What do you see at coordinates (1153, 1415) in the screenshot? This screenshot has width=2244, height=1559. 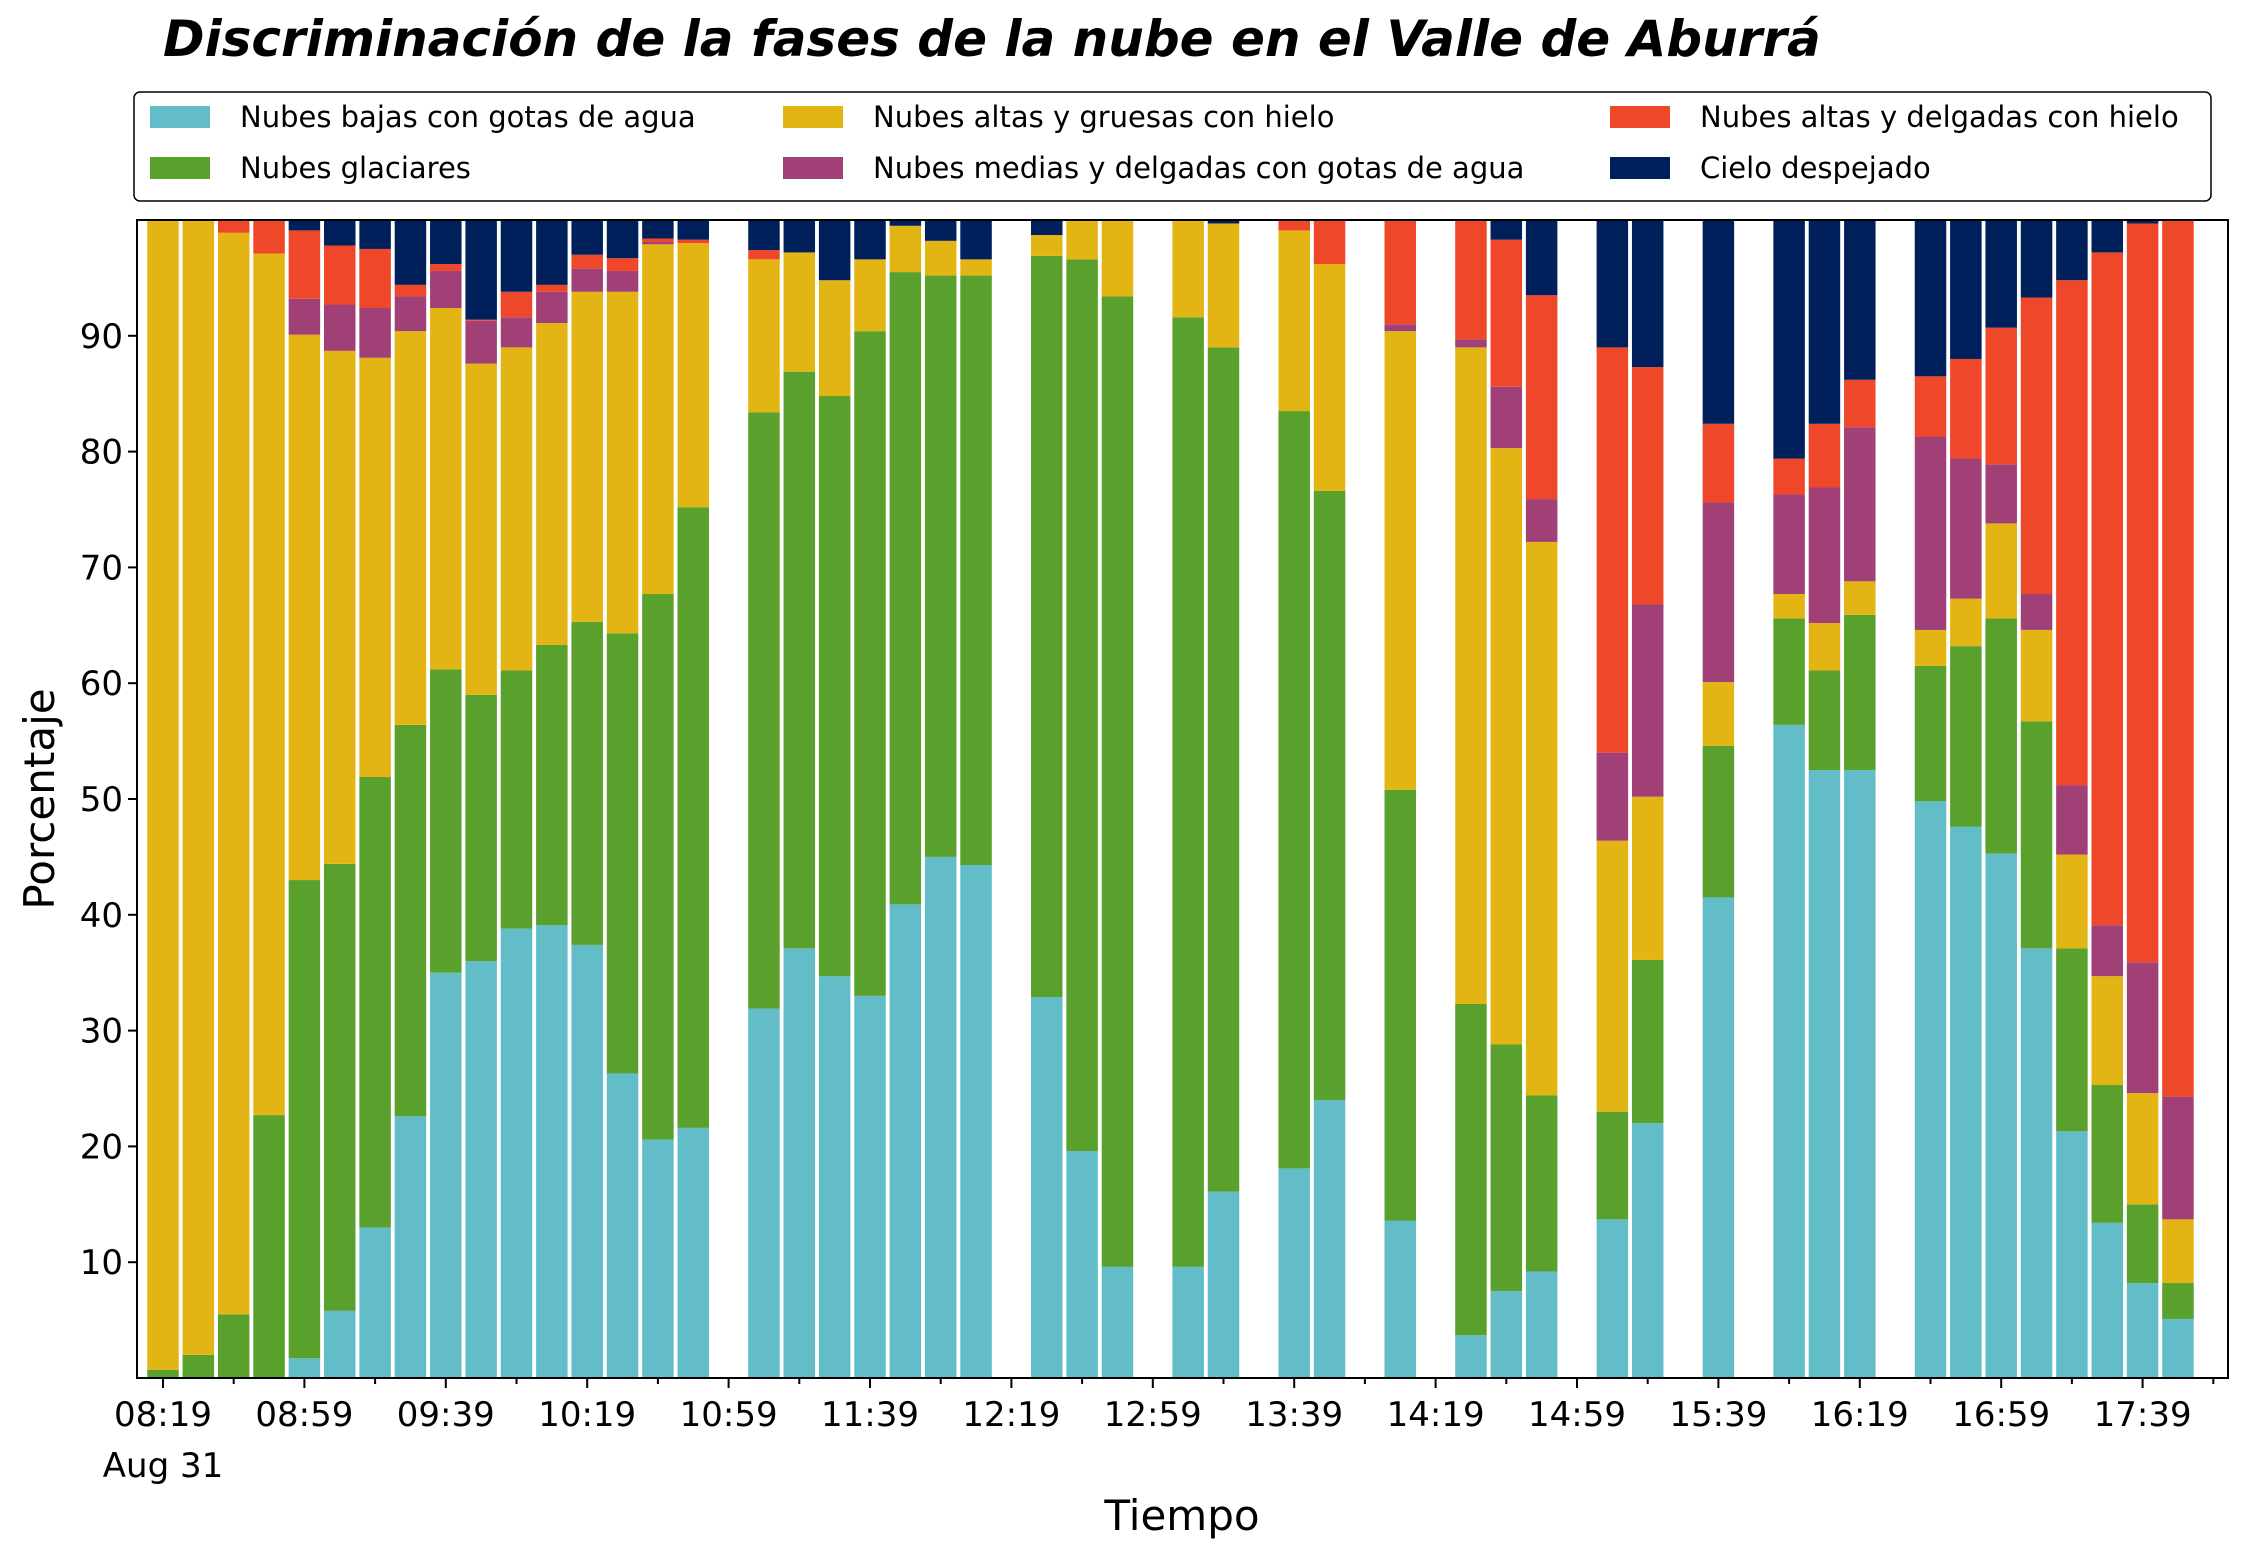 I see `x-tick-label: 12:59` at bounding box center [1153, 1415].